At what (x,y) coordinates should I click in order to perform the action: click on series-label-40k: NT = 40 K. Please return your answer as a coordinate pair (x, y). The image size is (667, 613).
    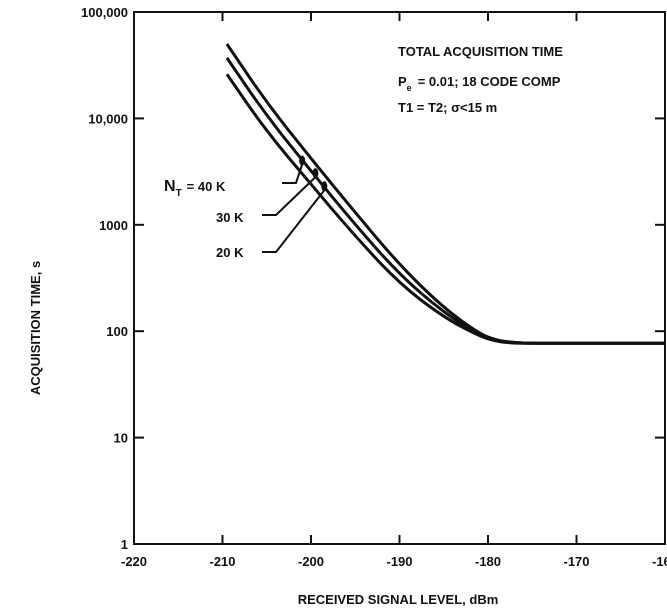
    Looking at the image, I should click on (195, 188).